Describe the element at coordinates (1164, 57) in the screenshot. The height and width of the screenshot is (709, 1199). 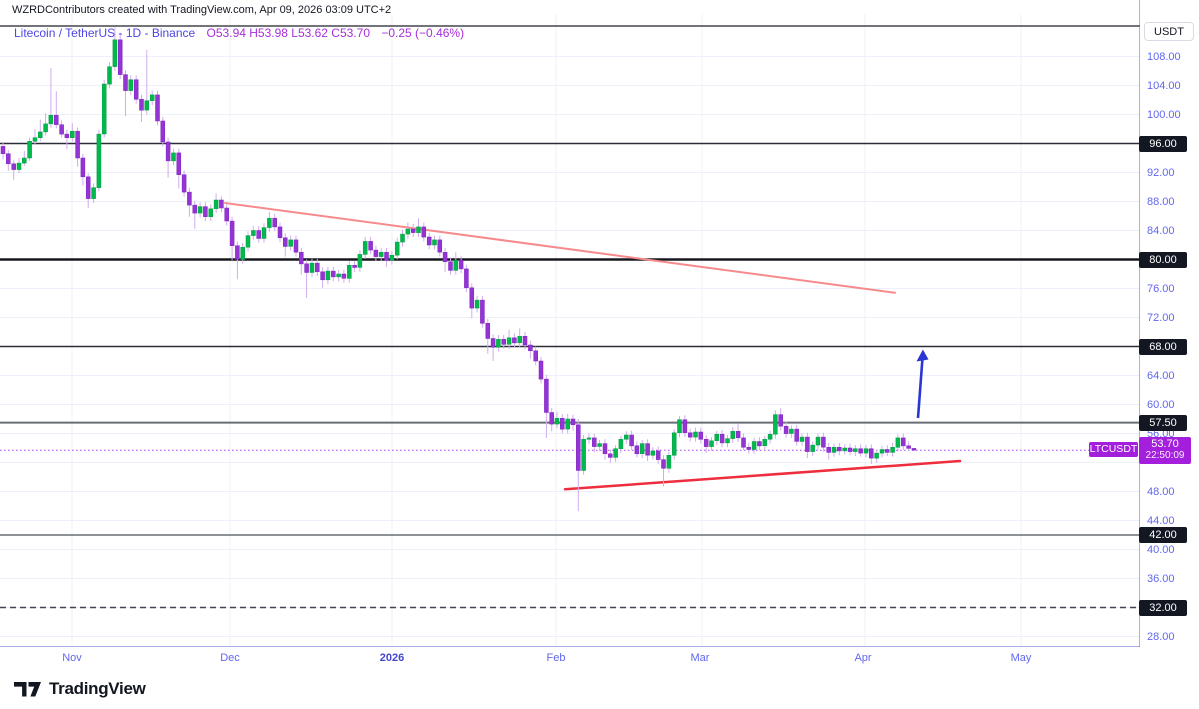
I see `price-tick-label: 108.00` at that location.